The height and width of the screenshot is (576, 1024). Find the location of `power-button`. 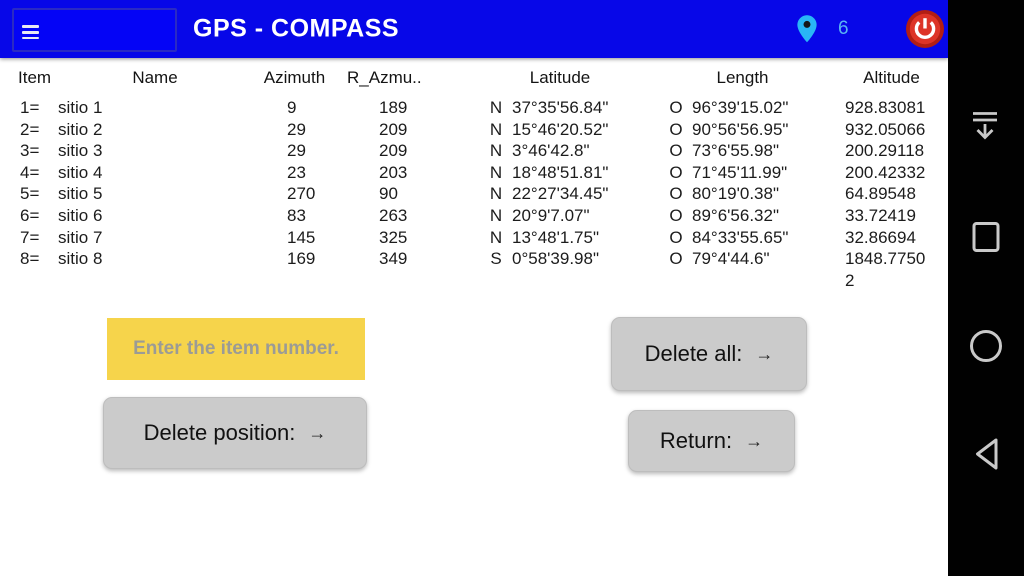

power-button is located at coordinates (925, 29).